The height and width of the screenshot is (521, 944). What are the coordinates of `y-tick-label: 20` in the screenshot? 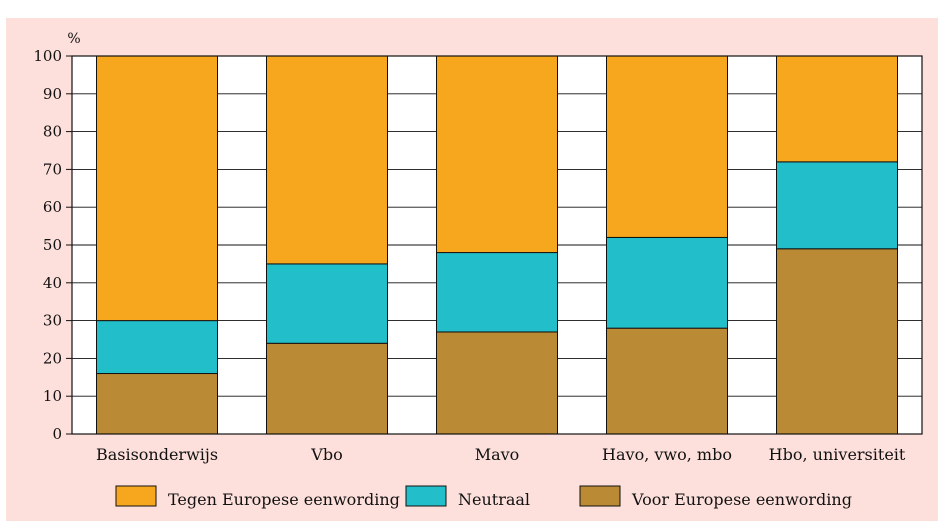 It's located at (52, 358).